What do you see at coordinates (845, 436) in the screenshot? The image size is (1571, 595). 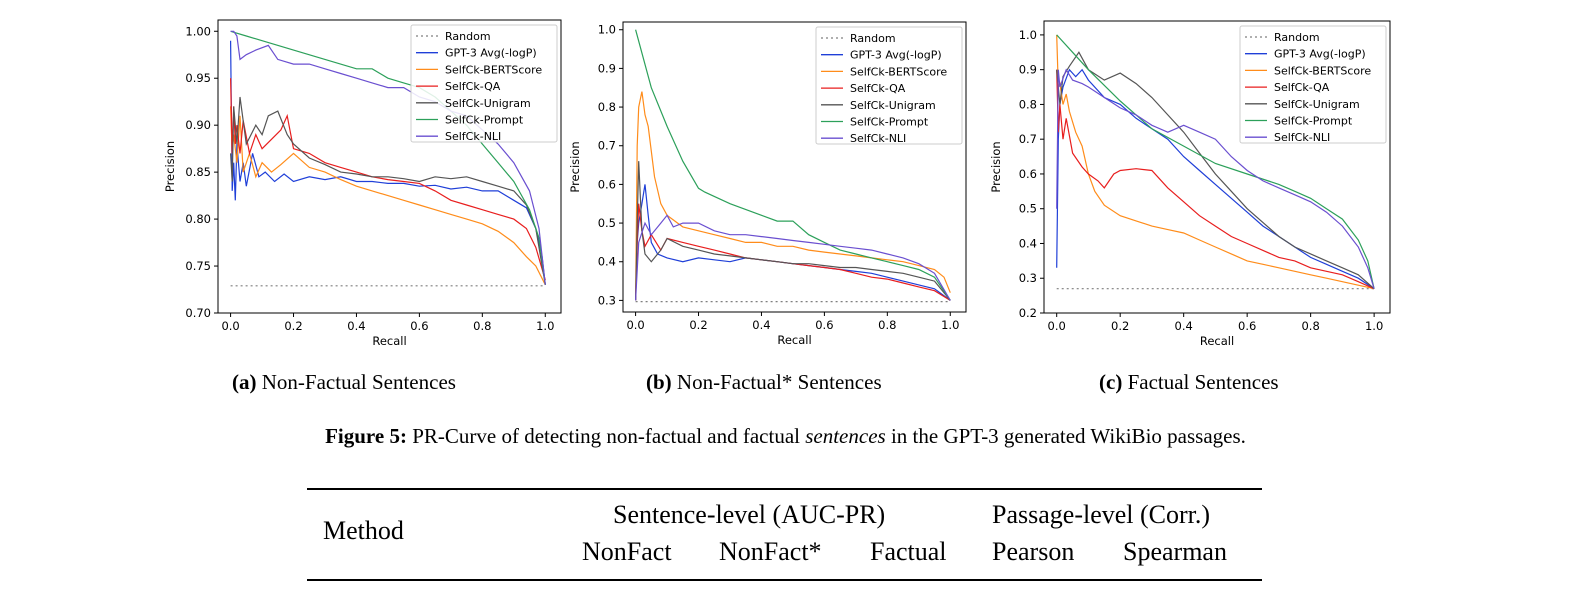 I see `figure-caption-emphasis: sentences` at bounding box center [845, 436].